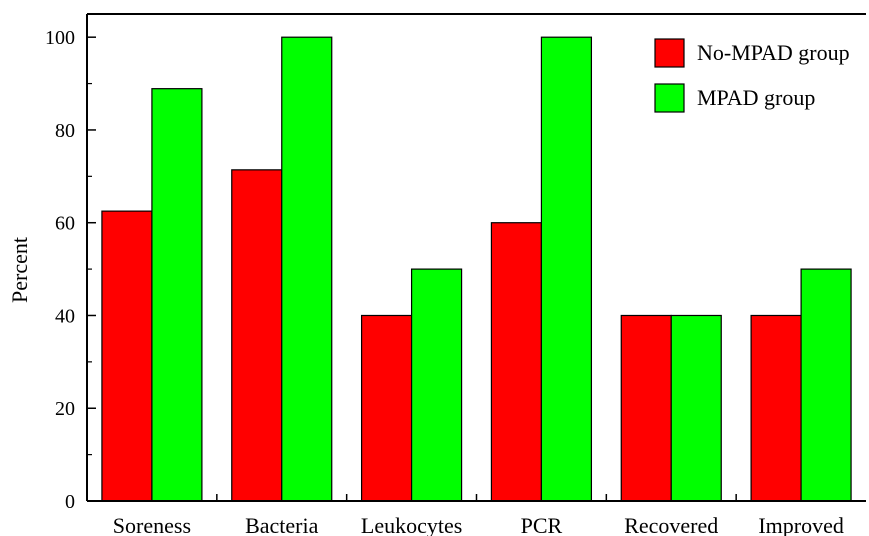  What do you see at coordinates (411, 524) in the screenshot?
I see `x-tick-label: Leukocytes` at bounding box center [411, 524].